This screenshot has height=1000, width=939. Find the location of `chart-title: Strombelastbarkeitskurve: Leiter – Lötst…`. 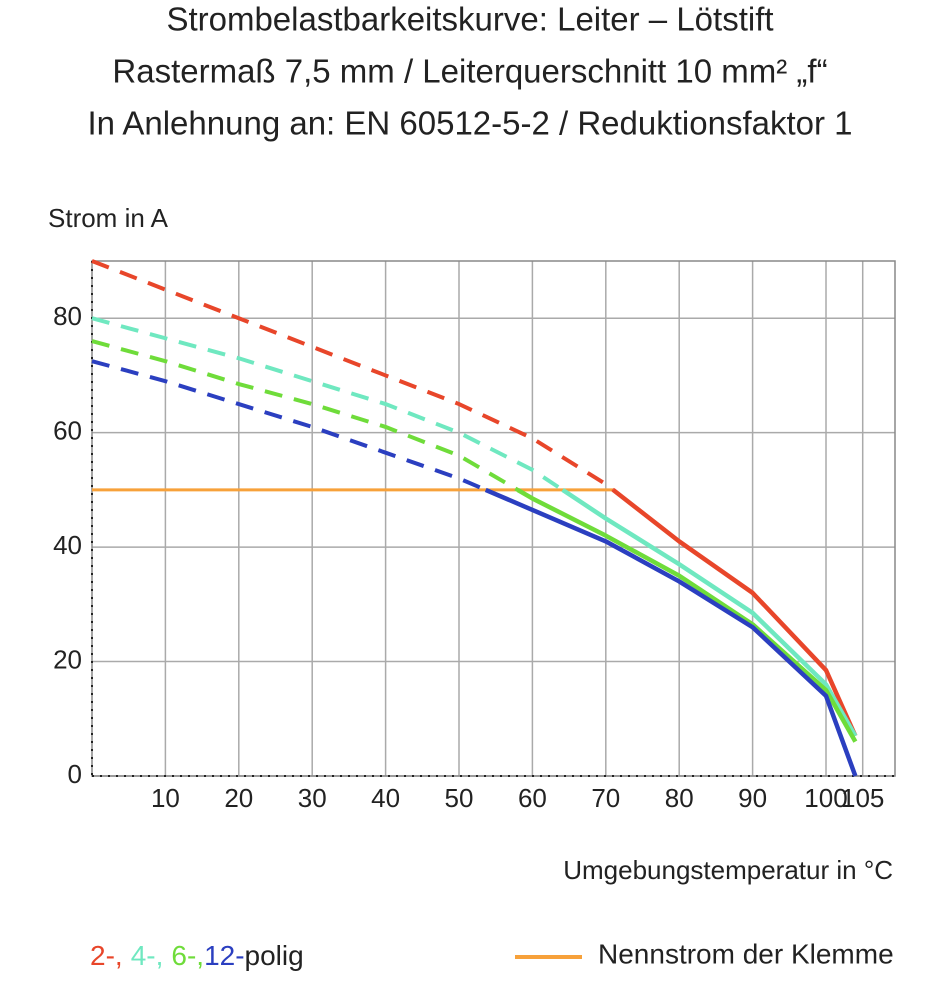

chart-title: Strombelastbarkeitskurve: Leiter – Lötst… is located at coordinates (469, 19).